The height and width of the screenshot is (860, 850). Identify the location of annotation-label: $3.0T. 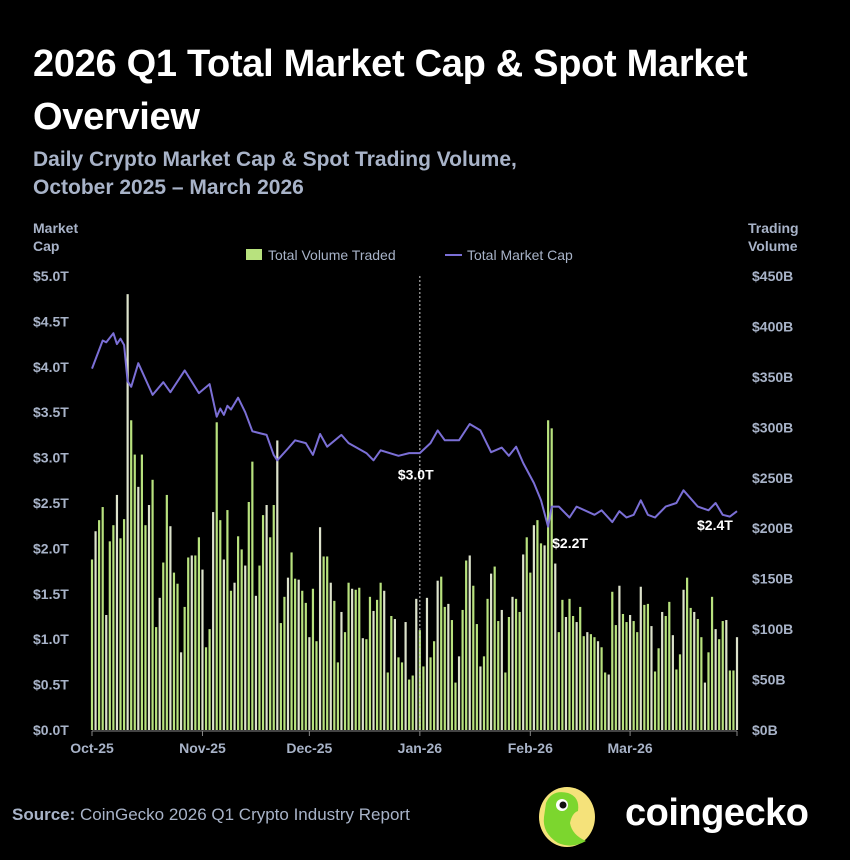
(416, 475).